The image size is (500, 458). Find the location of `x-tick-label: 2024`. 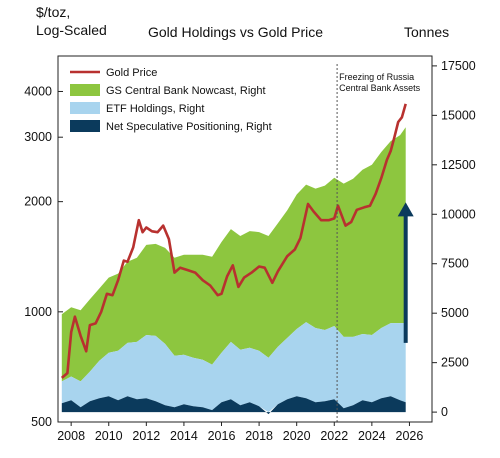

x-tick-label: 2024 is located at coordinates (372, 436).